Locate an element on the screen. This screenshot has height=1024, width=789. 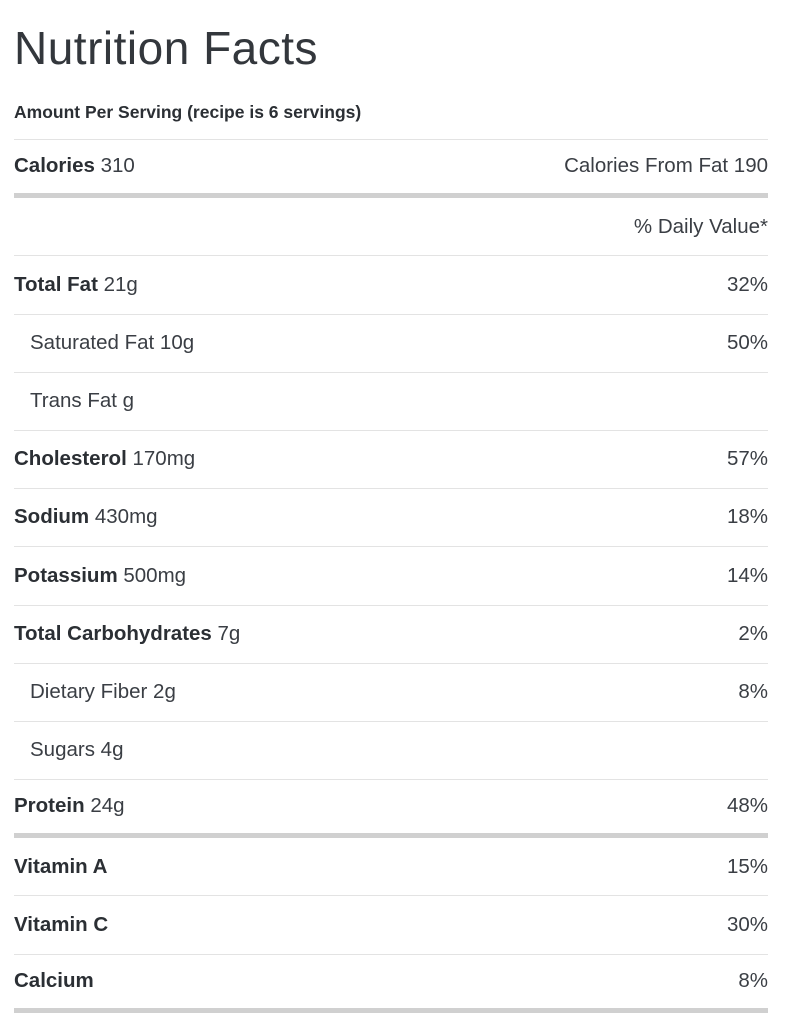
daily-value-header-row: % Daily Value* is located at coordinates (391, 227).